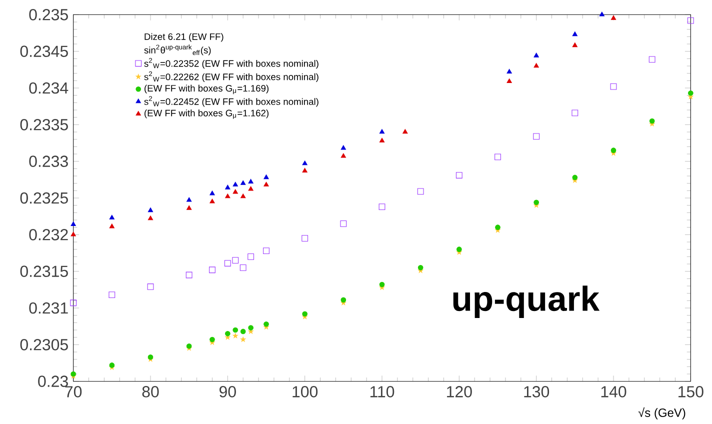 This screenshot has width=712, height=424. Describe the element at coordinates (44, 198) in the screenshot. I see `y-tick-label: 0.2325` at that location.